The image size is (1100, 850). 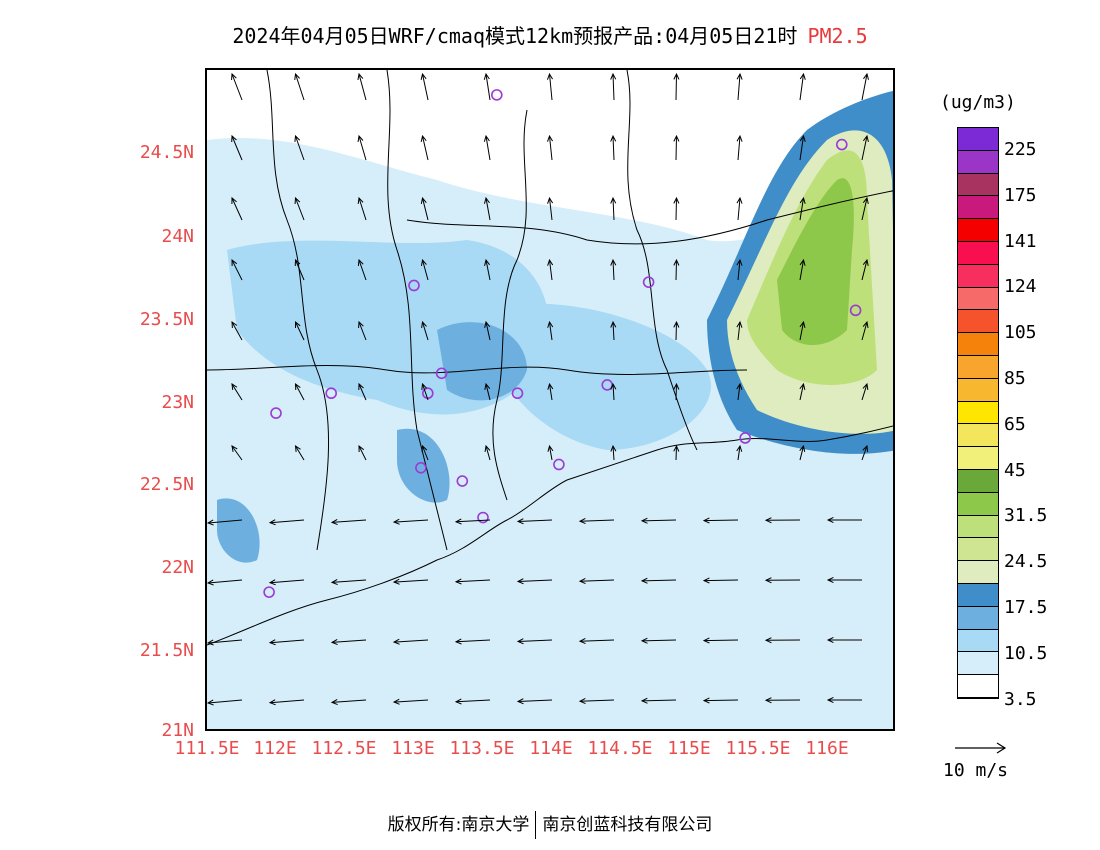 I want to click on lat-tick-label: 24N, so click(x=177, y=236).